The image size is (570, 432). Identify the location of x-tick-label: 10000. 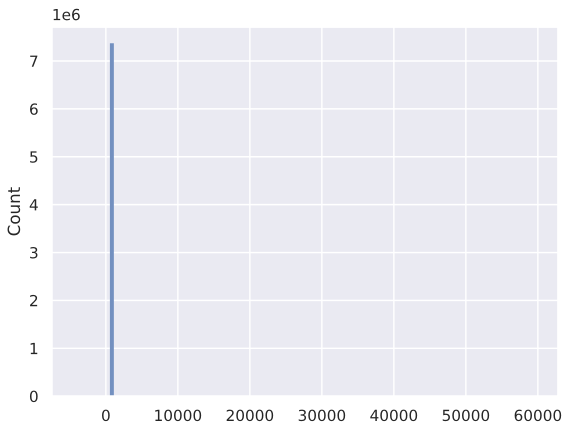
(178, 416).